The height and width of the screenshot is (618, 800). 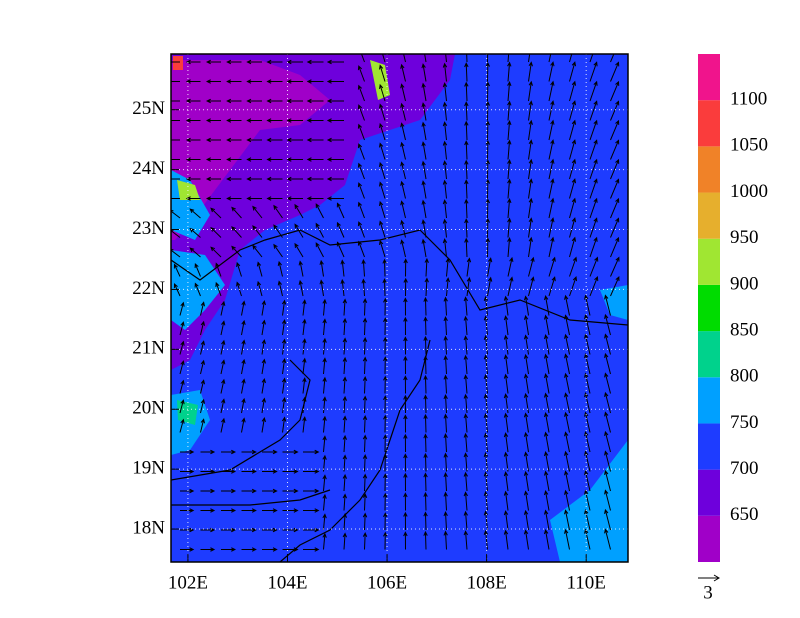 I want to click on colorbar: 650 700 750 800 850 900 950 1000 1050 1100, so click(x=733, y=308).